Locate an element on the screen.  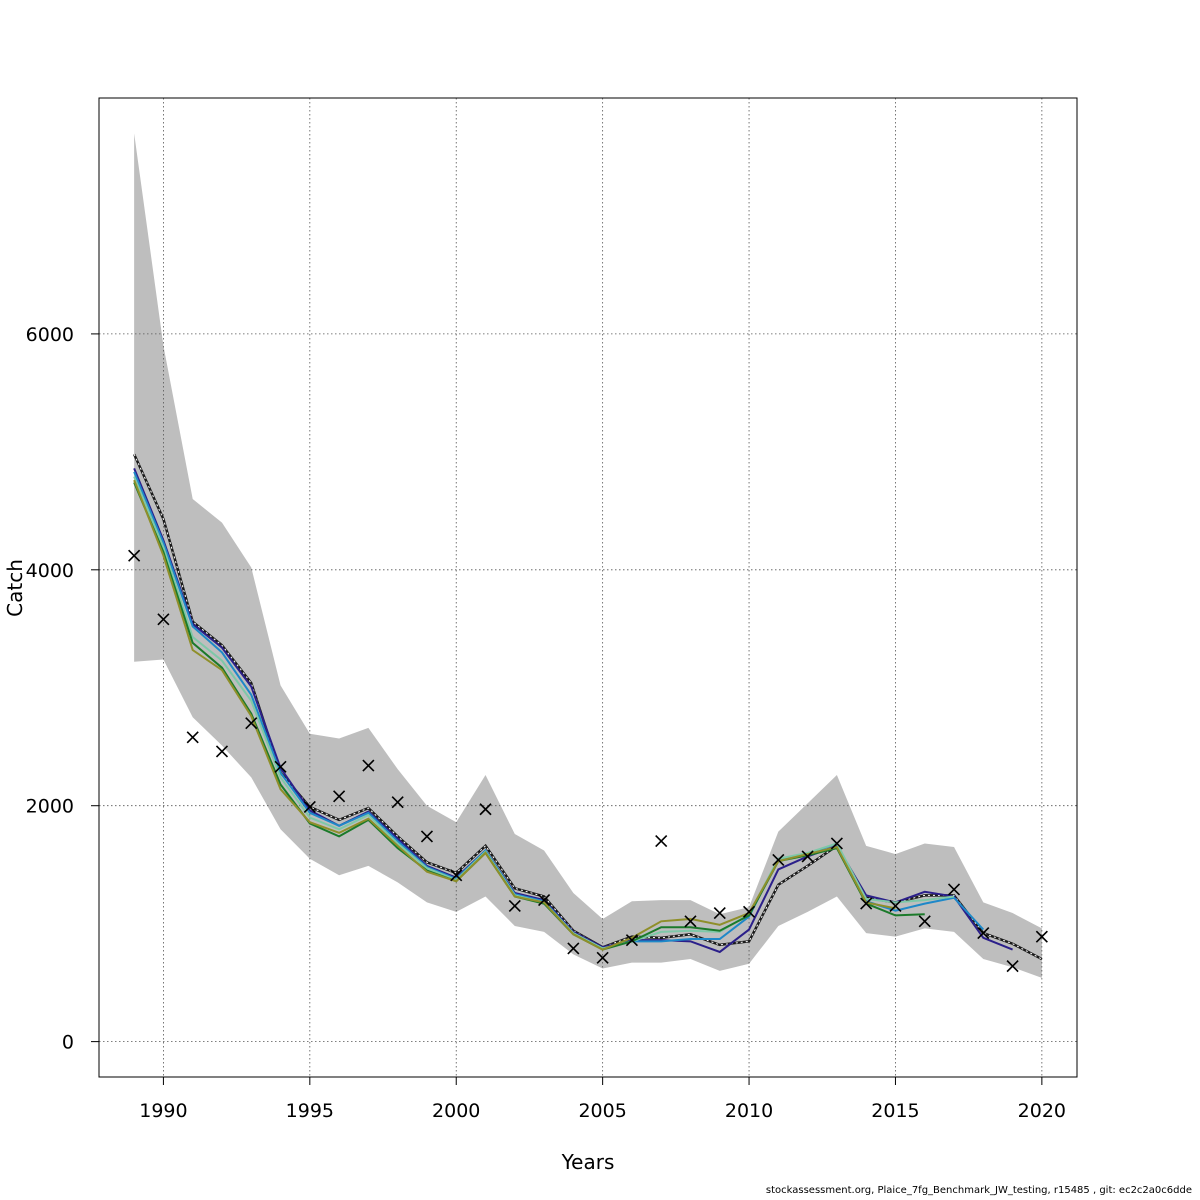
x-tick-label: 1995 is located at coordinates (310, 1111).